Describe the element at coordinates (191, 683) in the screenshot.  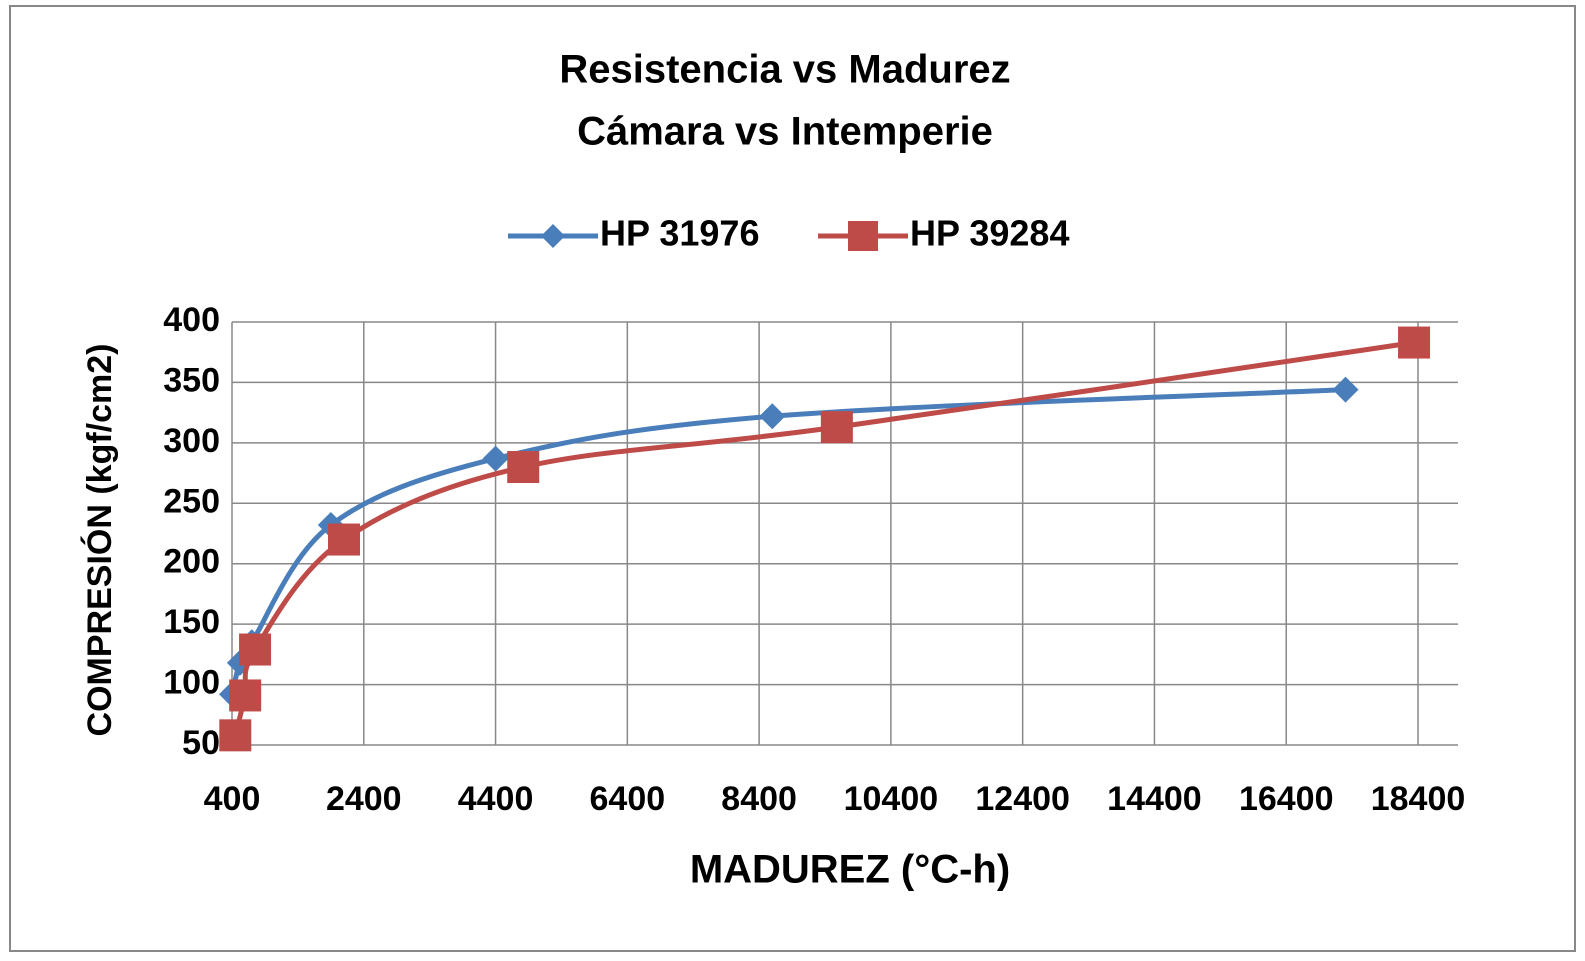
I see `y-tick-label: 100` at that location.